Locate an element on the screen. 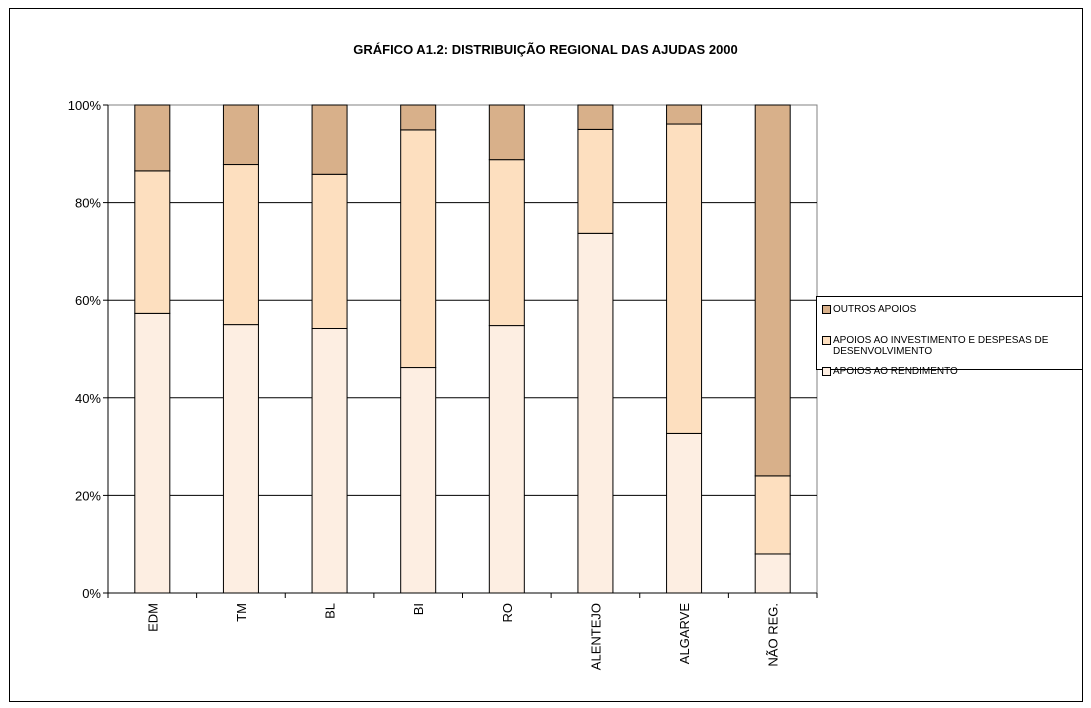 This screenshot has height=708, width=1091. x-tick-label: EDM is located at coordinates (152, 617).